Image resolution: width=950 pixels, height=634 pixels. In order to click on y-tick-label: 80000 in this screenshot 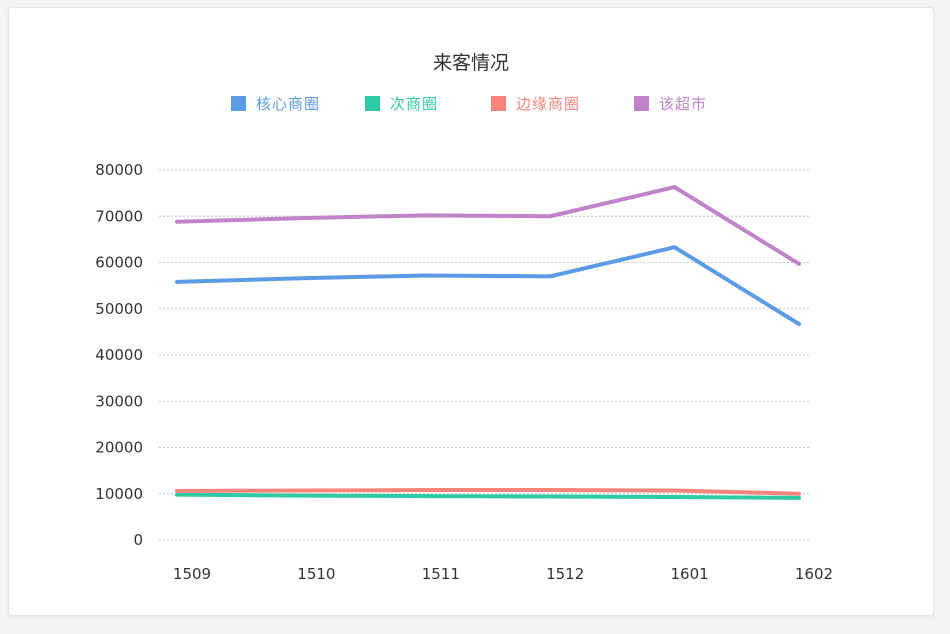, I will do `click(119, 170)`.